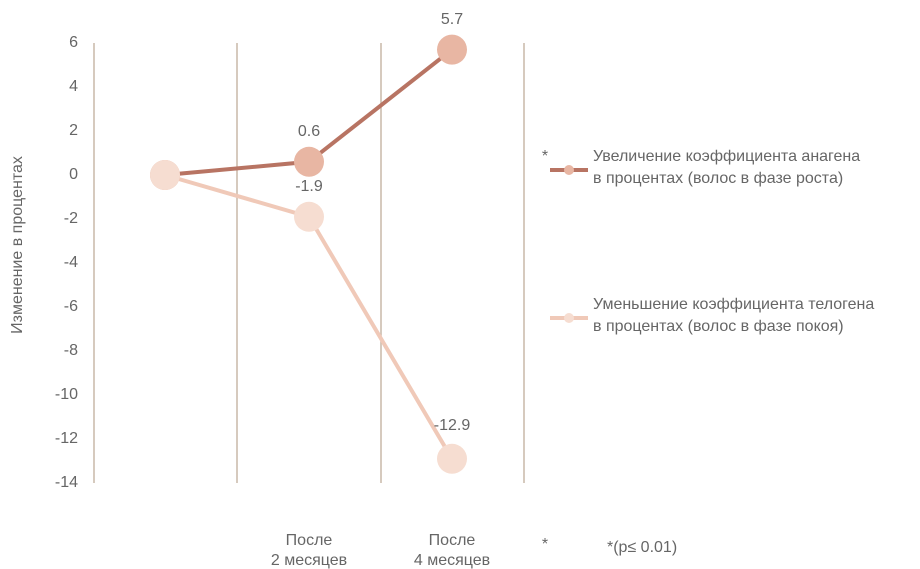  I want to click on y-tick-label: -8, so click(71, 350).